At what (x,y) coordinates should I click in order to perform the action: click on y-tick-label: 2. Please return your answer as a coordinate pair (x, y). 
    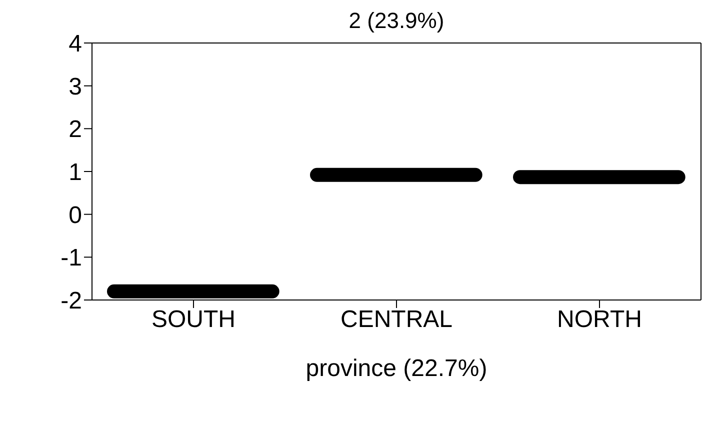
    Looking at the image, I should click on (75, 130).